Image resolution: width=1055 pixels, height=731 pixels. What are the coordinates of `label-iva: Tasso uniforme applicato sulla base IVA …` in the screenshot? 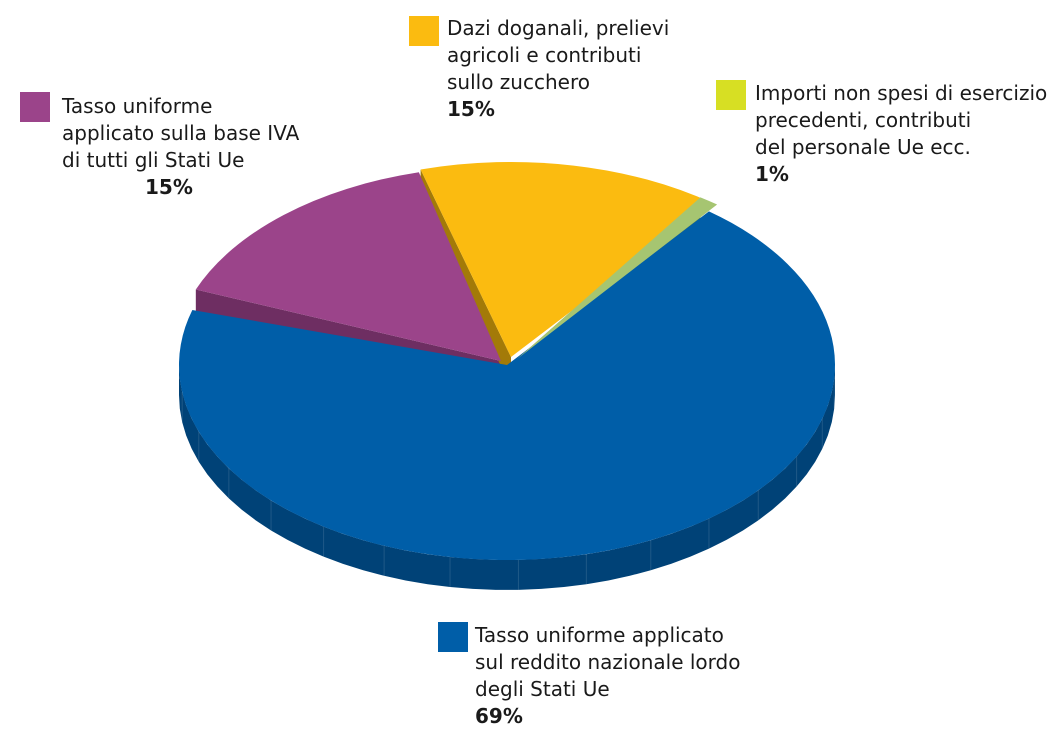 It's located at (180, 147).